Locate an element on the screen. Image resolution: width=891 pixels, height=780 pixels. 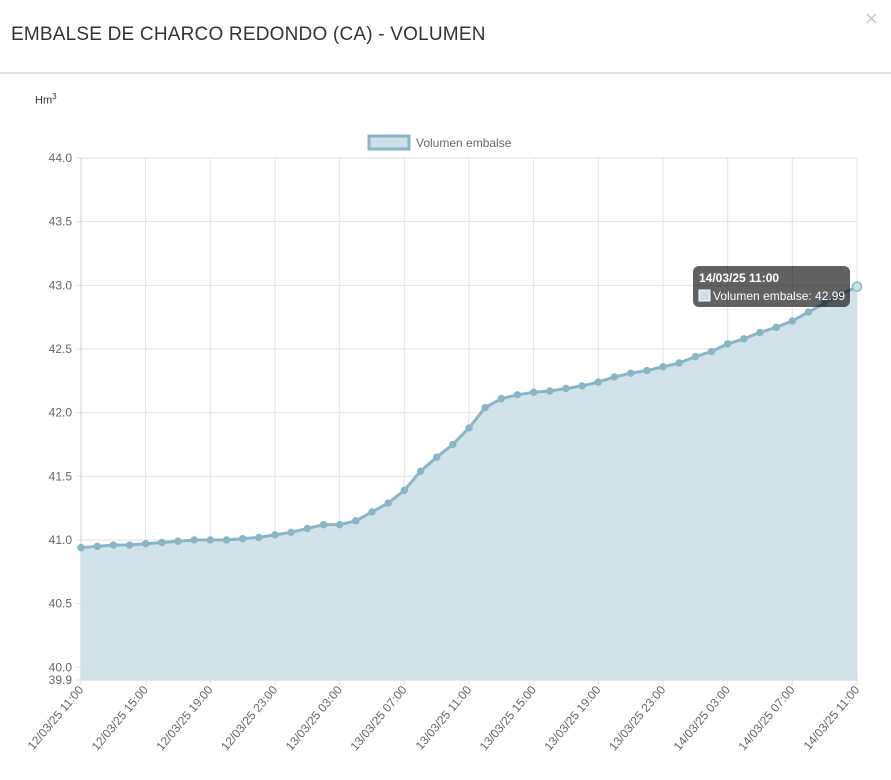
y-tick-label: 39.9 is located at coordinates (61, 680).